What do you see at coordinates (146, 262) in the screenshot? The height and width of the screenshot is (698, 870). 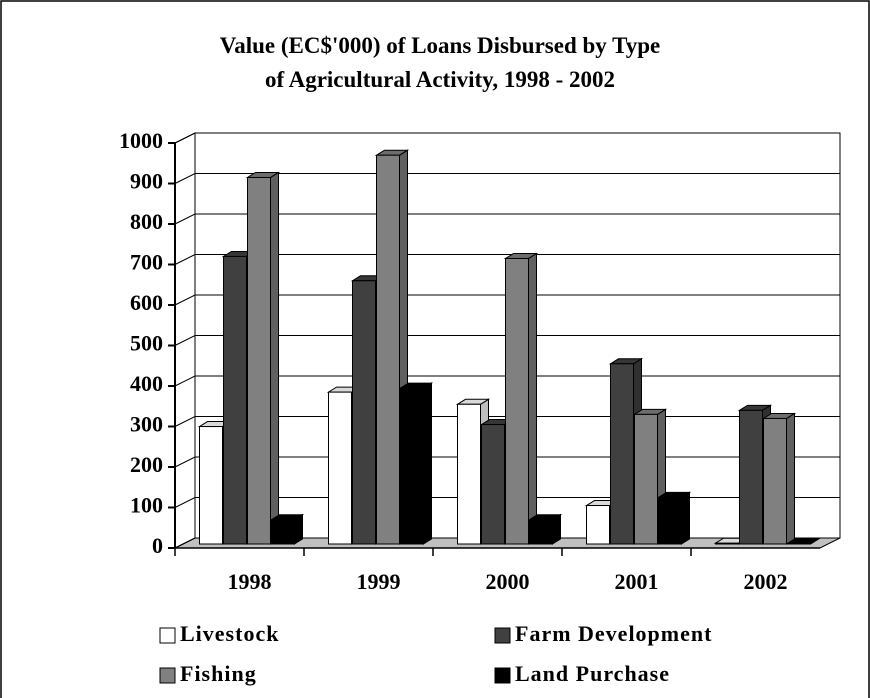 I see `y-tick-label: 700` at bounding box center [146, 262].